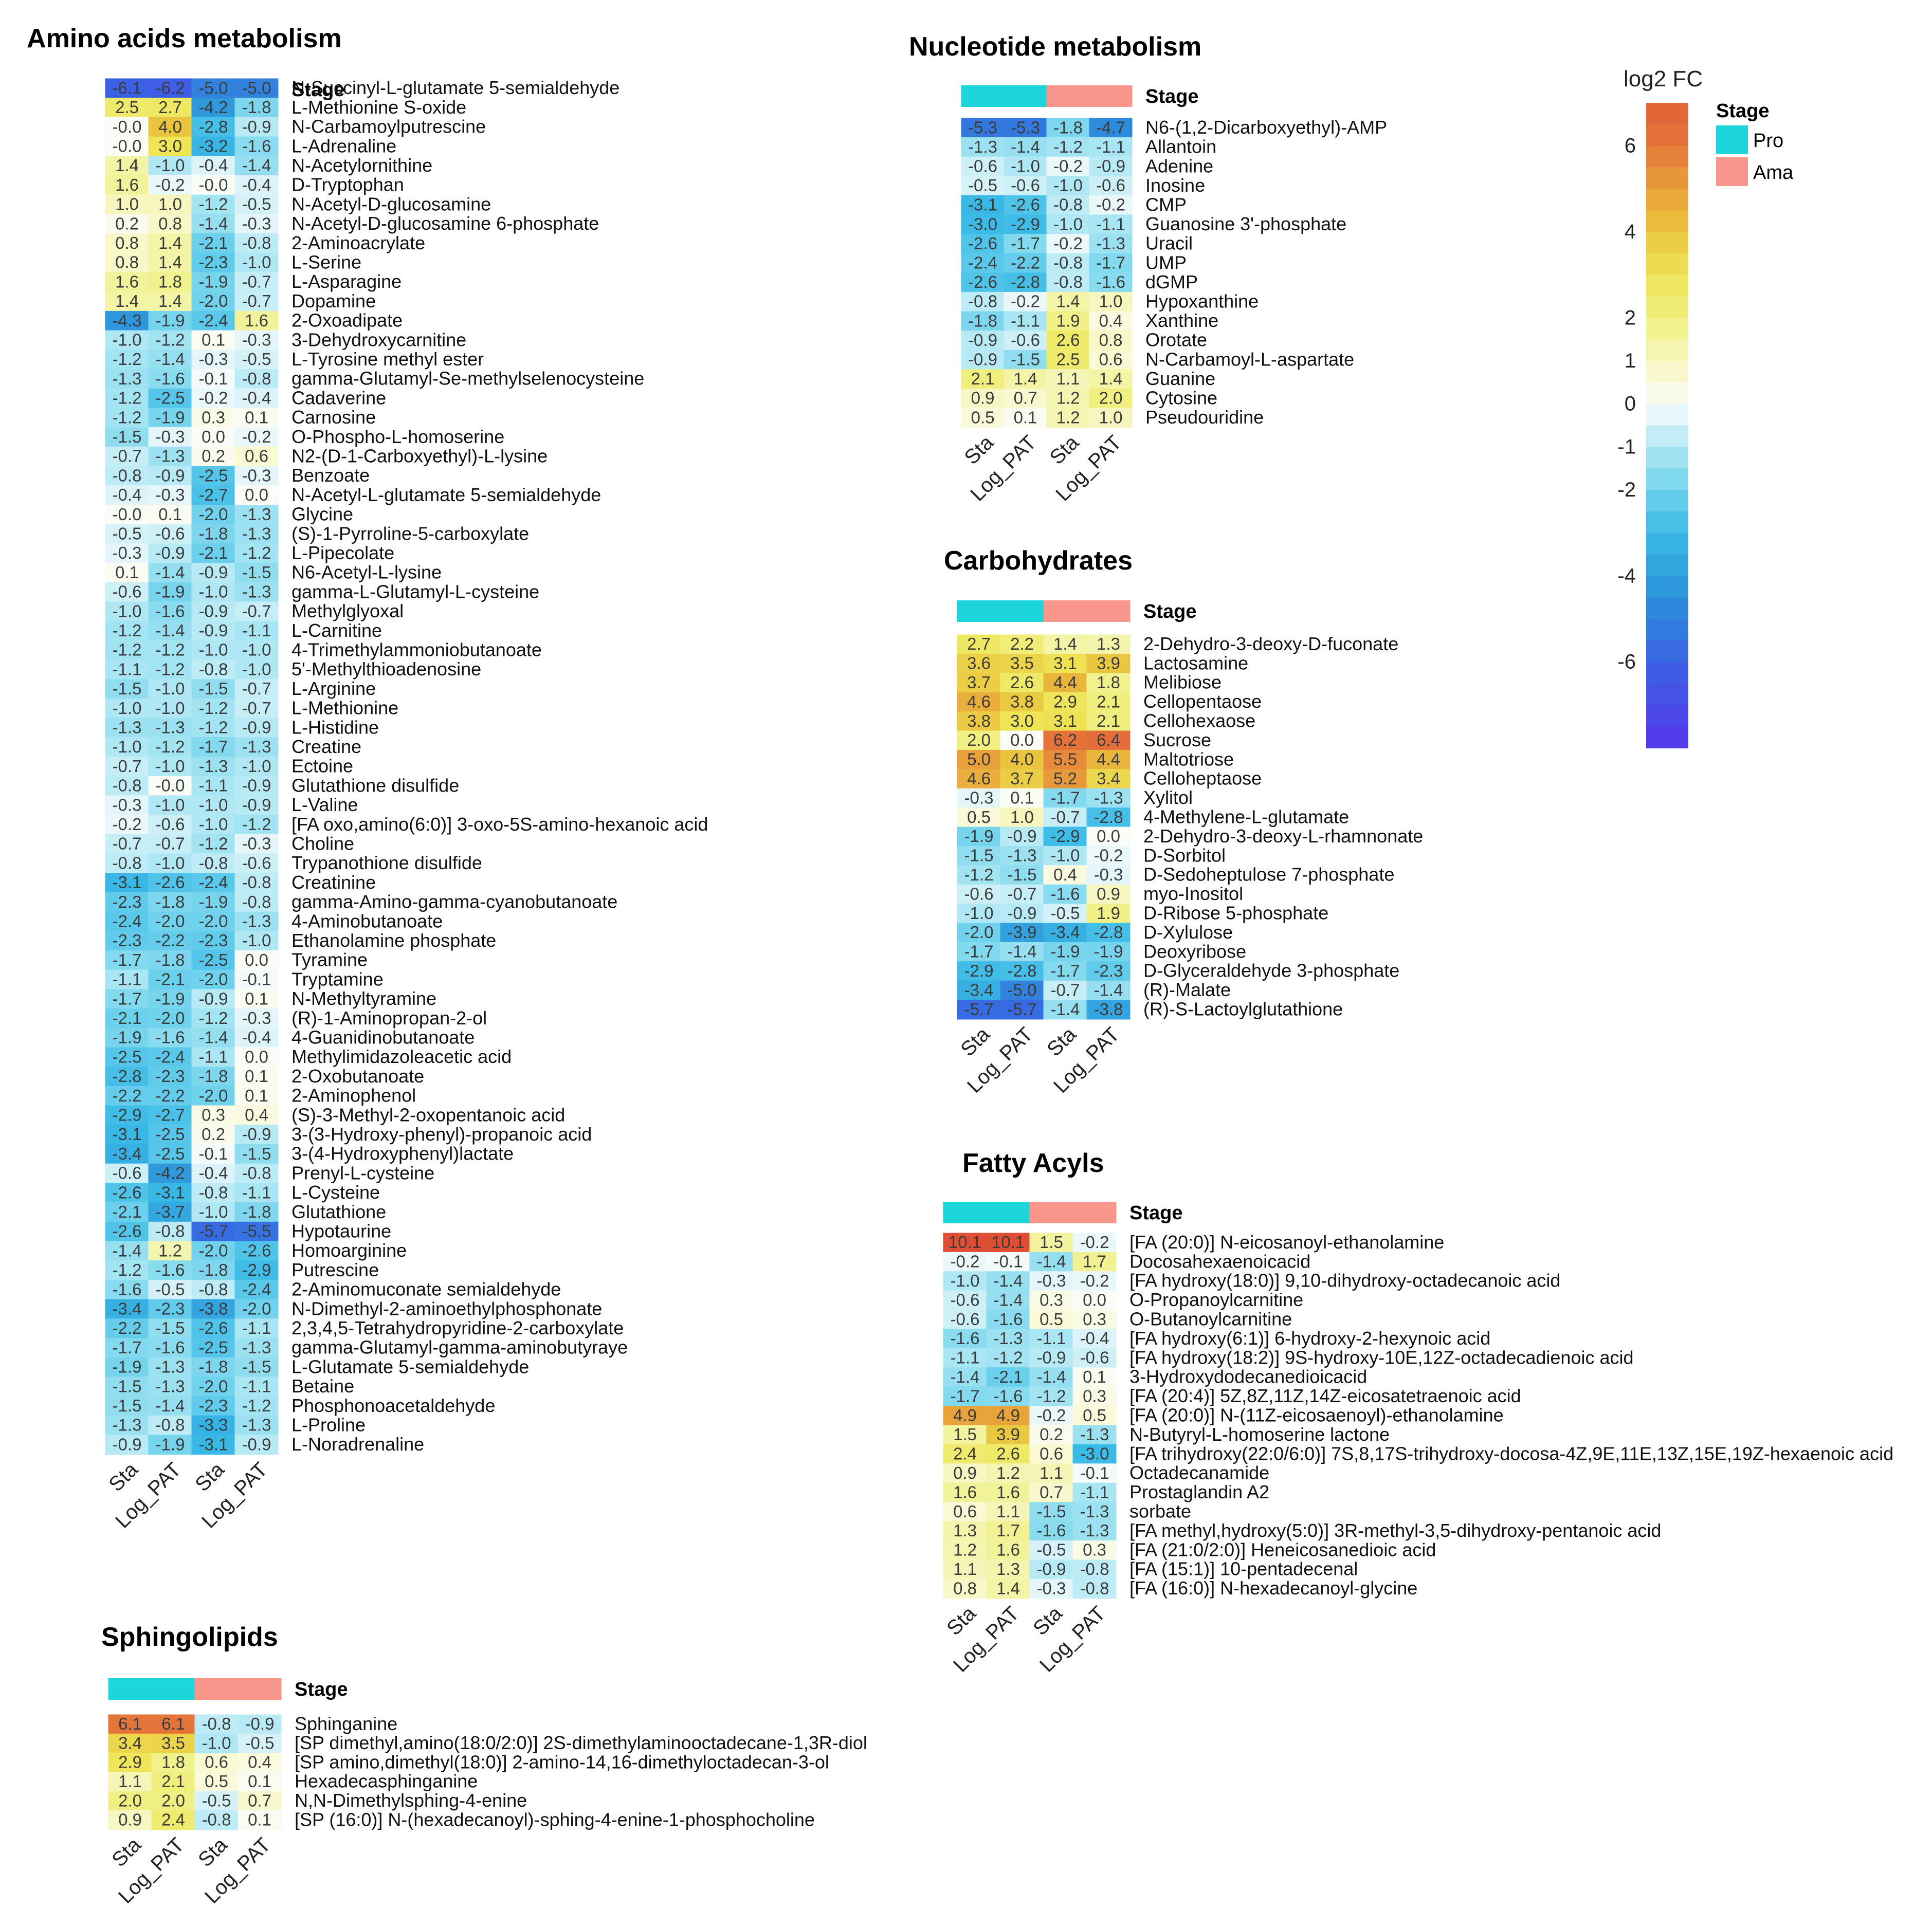 Image resolution: width=1932 pixels, height=1927 pixels. What do you see at coordinates (130, 1781) in the screenshot?
I see `cell-value-label: 1.1` at bounding box center [130, 1781].